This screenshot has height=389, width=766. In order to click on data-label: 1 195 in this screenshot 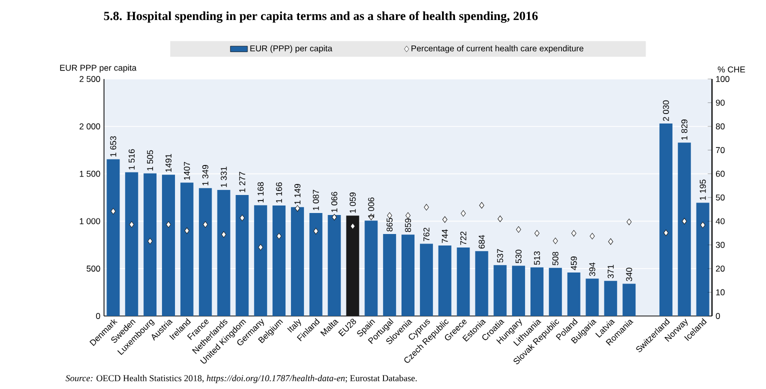, I will do `click(703, 190)`.